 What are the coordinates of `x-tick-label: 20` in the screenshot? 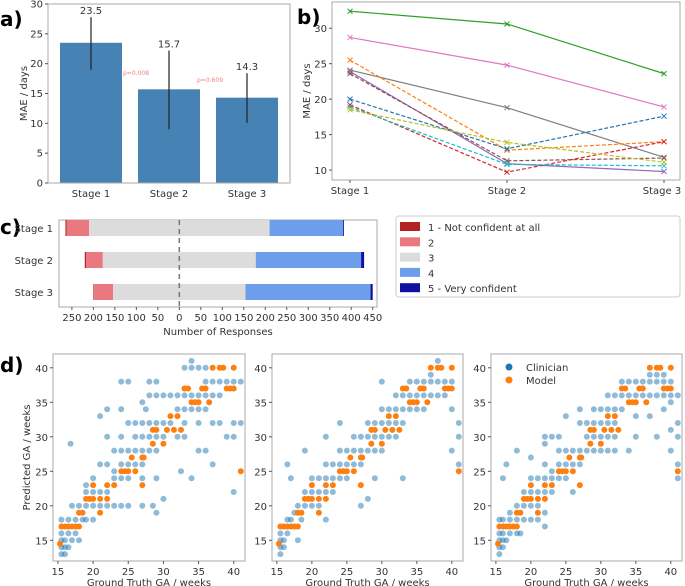 It's located at (93, 572).